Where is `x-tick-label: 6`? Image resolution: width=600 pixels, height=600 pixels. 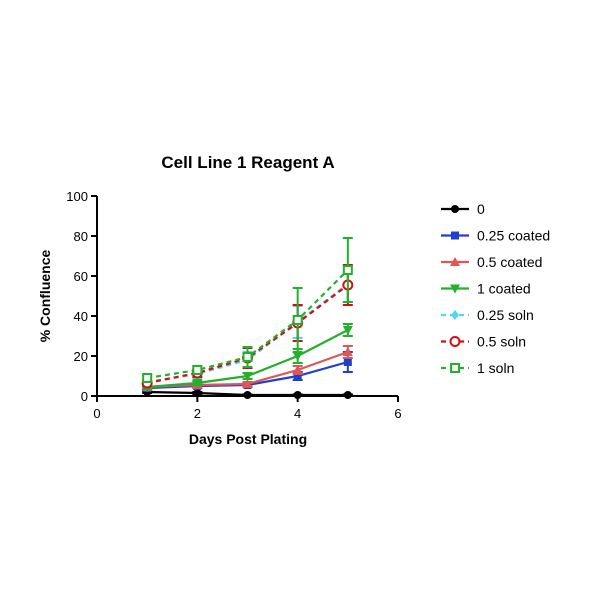 x-tick-label: 6 is located at coordinates (397, 413).